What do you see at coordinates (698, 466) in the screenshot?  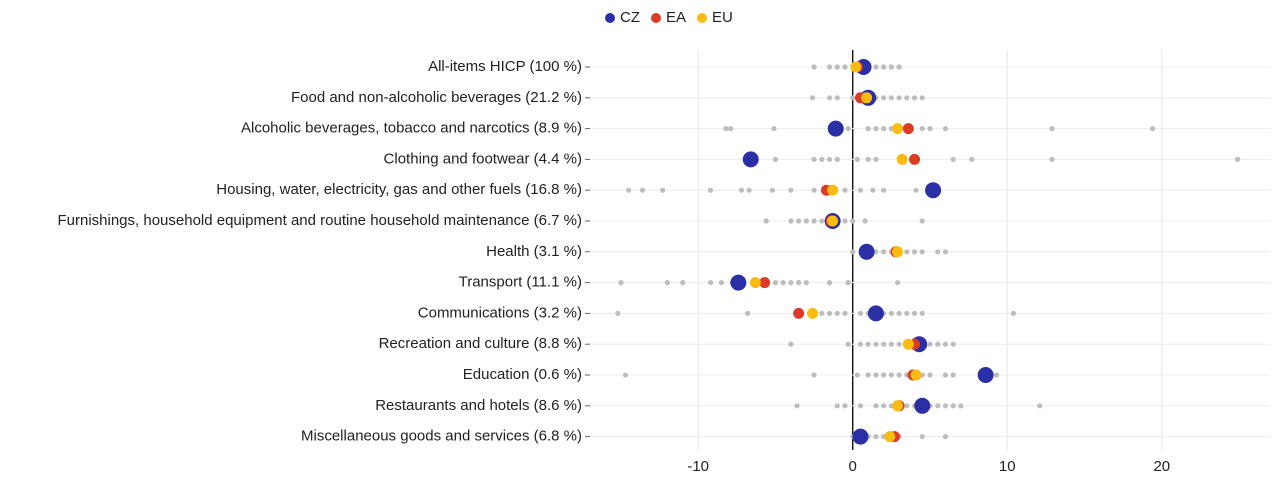 I see `x-tick-label: -10` at bounding box center [698, 466].